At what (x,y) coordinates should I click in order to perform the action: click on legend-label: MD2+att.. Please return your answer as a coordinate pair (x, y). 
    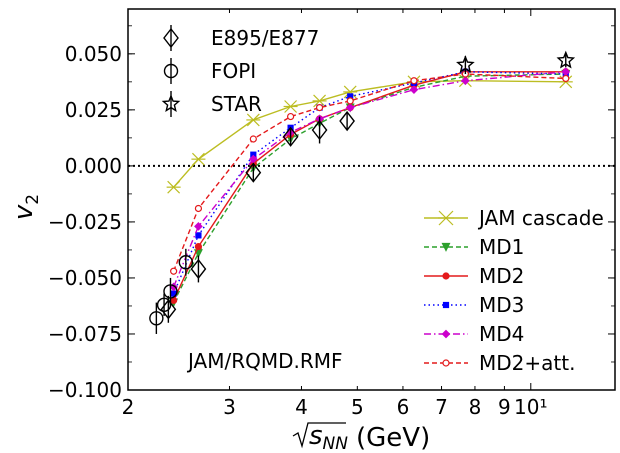
    Looking at the image, I should click on (527, 363).